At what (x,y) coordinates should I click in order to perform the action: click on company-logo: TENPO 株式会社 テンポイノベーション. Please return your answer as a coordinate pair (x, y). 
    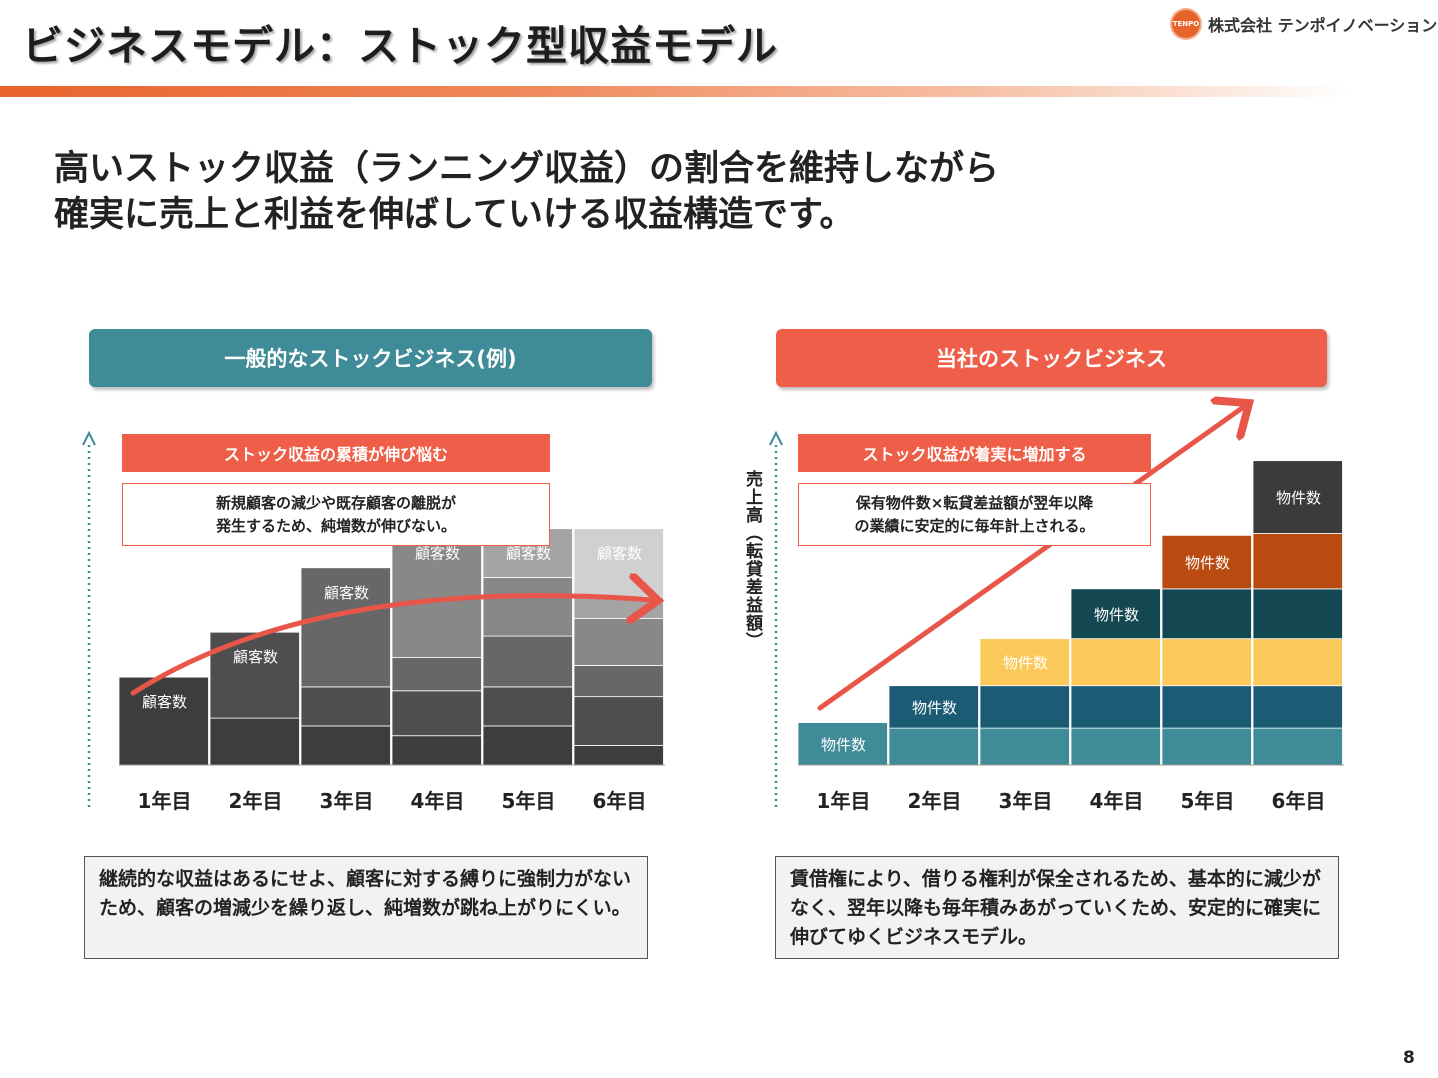
    Looking at the image, I should click on (1304, 24).